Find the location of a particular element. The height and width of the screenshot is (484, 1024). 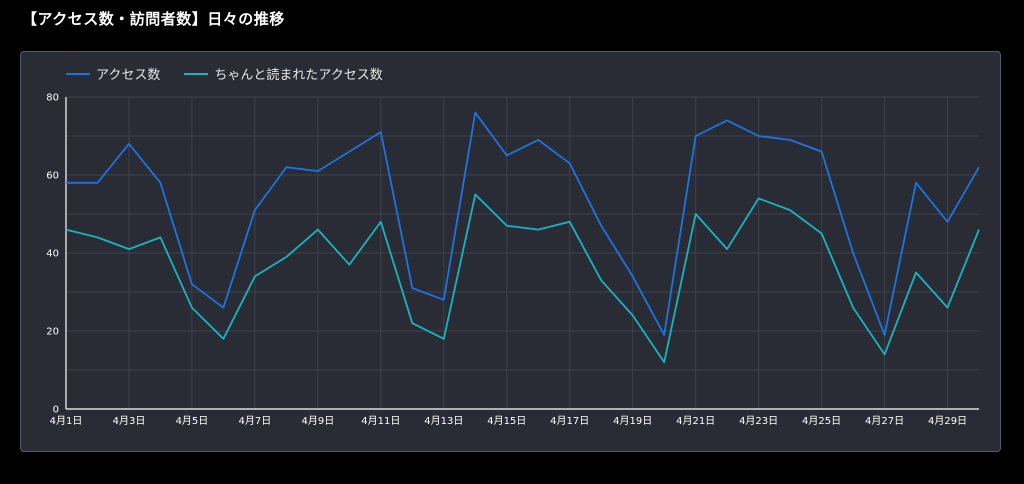

x-tick-label: 4月9日 is located at coordinates (317, 421).